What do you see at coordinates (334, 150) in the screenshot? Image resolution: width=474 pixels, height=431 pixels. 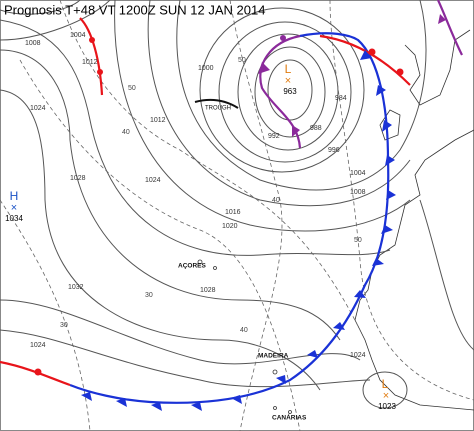 I see `isobar-label: 996` at bounding box center [334, 150].